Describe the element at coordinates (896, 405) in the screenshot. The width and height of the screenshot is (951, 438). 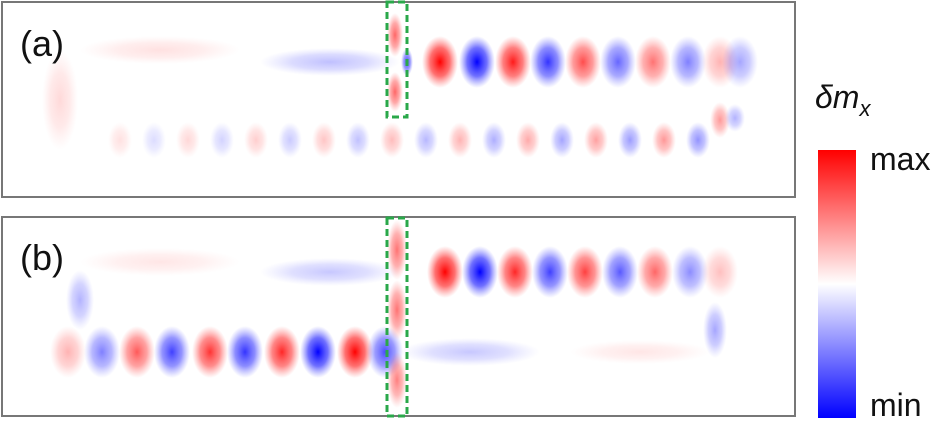
I see `colorbar-min: min` at that location.